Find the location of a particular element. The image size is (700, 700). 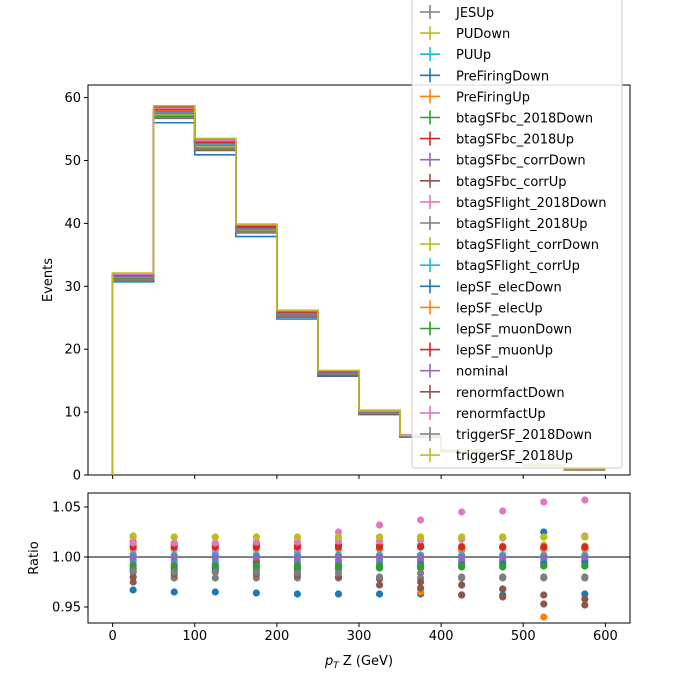

main-y-tick-label: 20 is located at coordinates (72, 350).